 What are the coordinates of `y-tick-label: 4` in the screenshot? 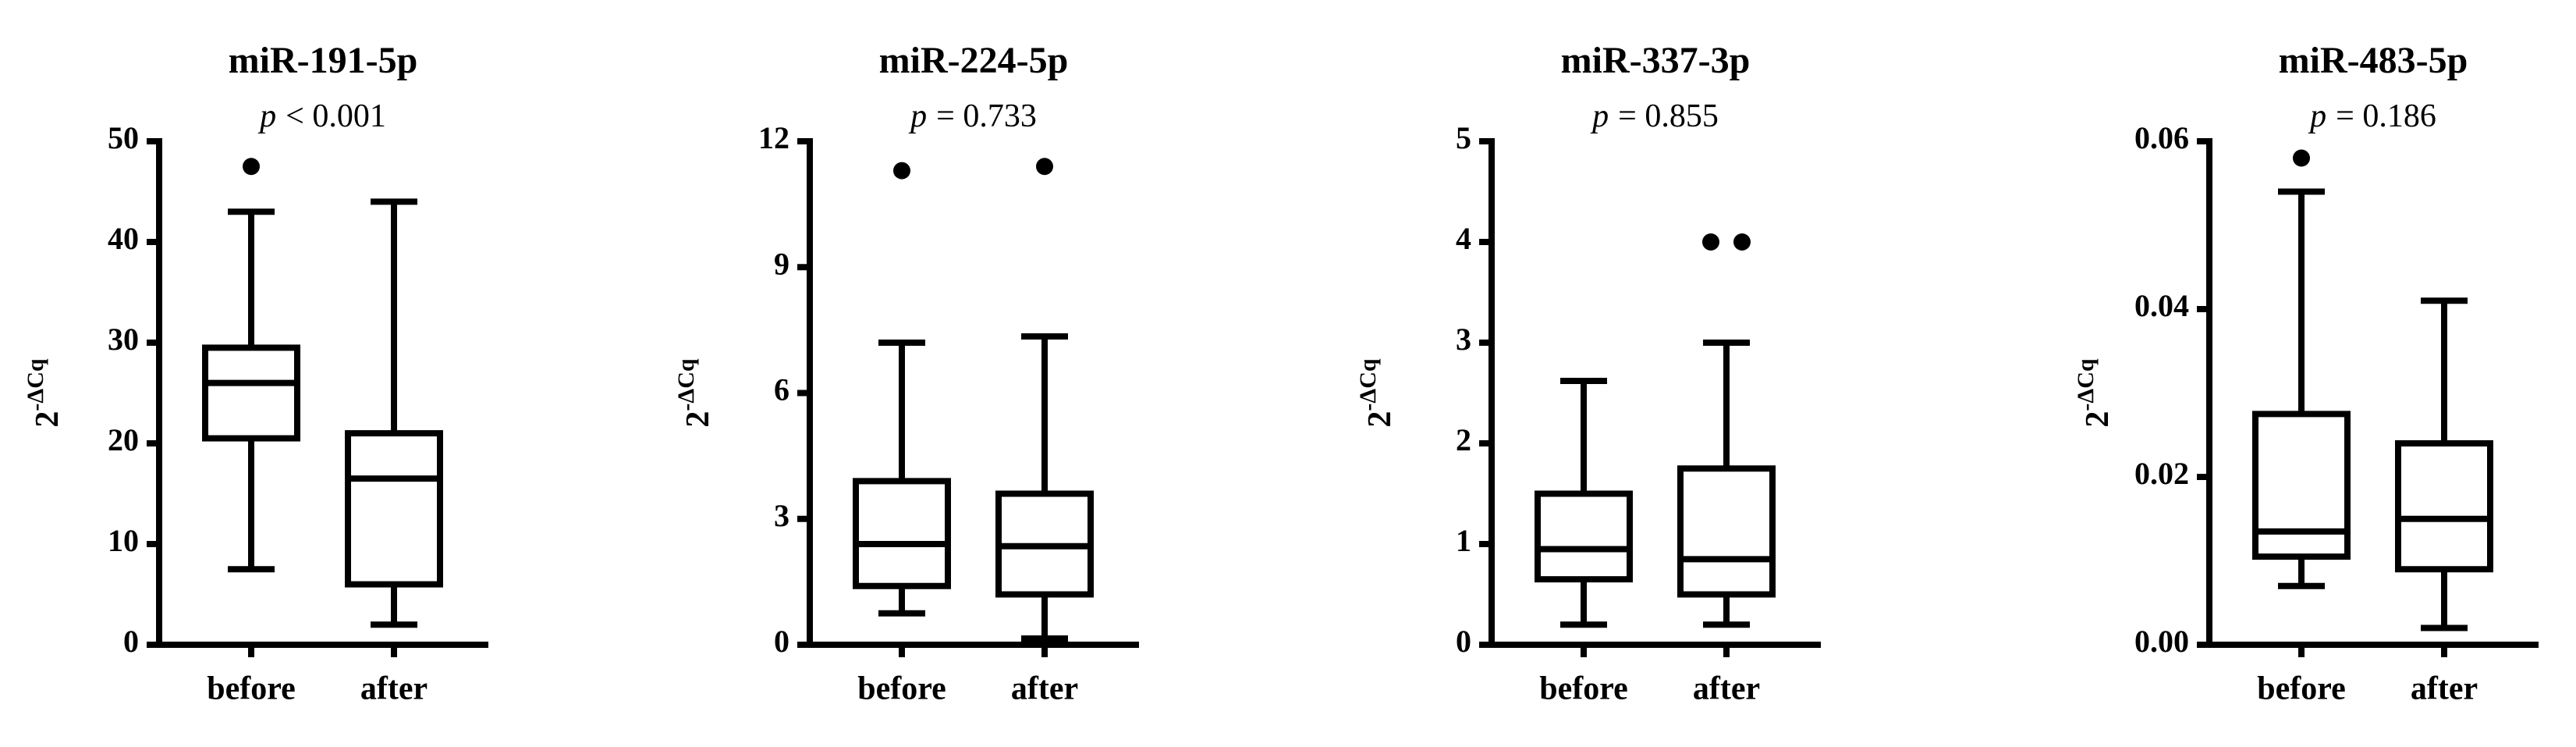 It's located at (1463, 238).